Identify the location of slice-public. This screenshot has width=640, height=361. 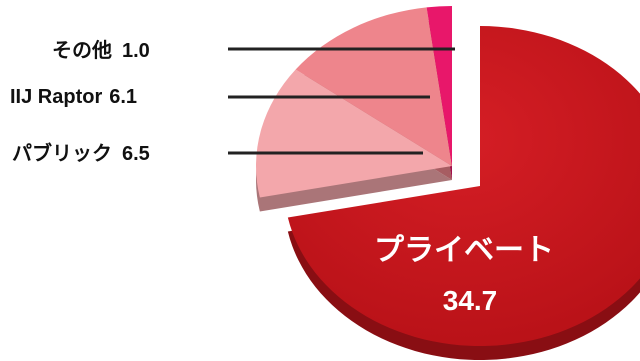
(354, 133).